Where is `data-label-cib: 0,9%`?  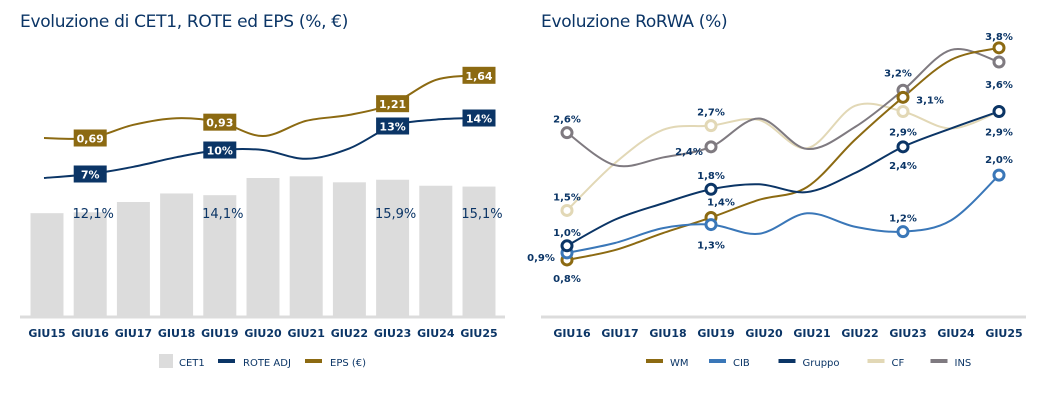 data-label-cib: 0,9% is located at coordinates (541, 258).